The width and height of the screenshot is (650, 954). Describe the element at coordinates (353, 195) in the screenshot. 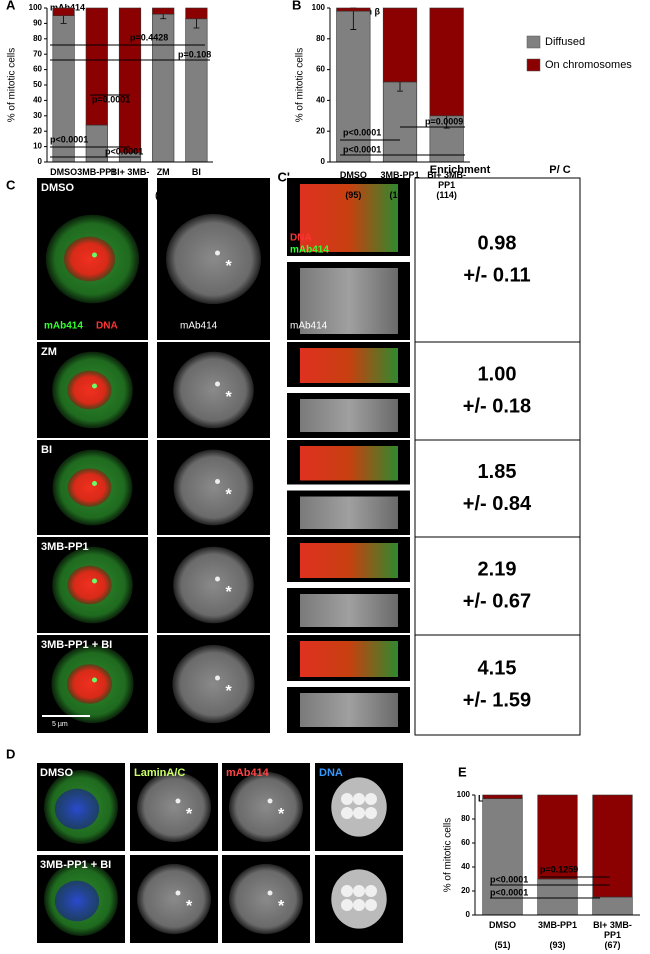

I see `count-label: (95)` at that location.